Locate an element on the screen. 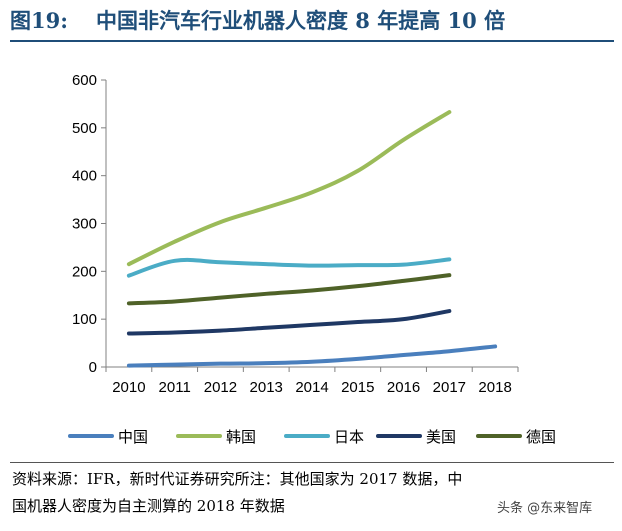  source-note-line-1: 资料来源：IFR，新时代证券研究所注：其他国家为 2017 数据，中 is located at coordinates (237, 479).